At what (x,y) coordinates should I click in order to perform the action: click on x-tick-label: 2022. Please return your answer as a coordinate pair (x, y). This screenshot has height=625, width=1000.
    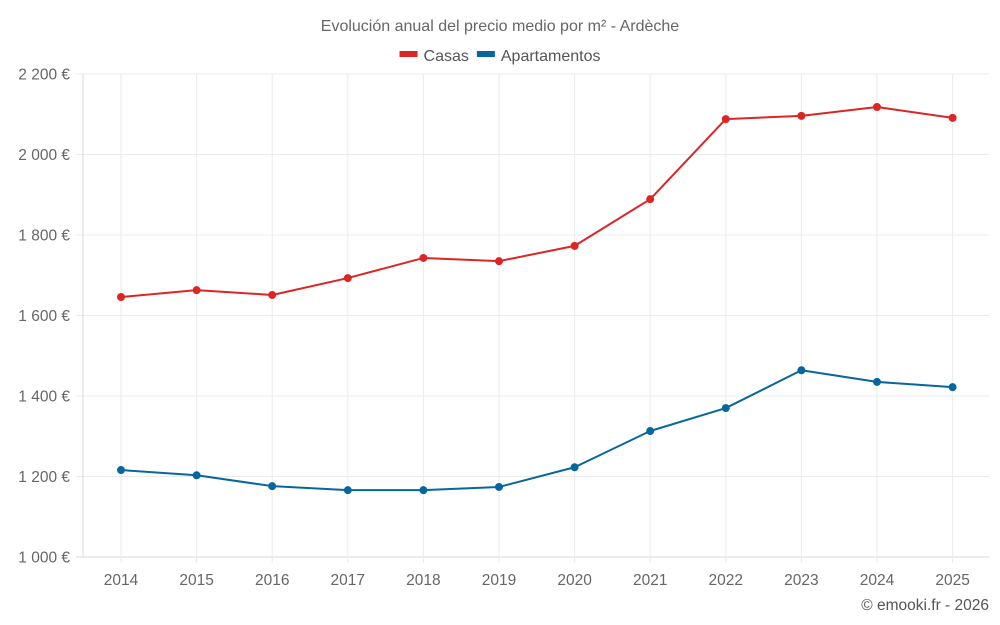
    Looking at the image, I should click on (726, 580).